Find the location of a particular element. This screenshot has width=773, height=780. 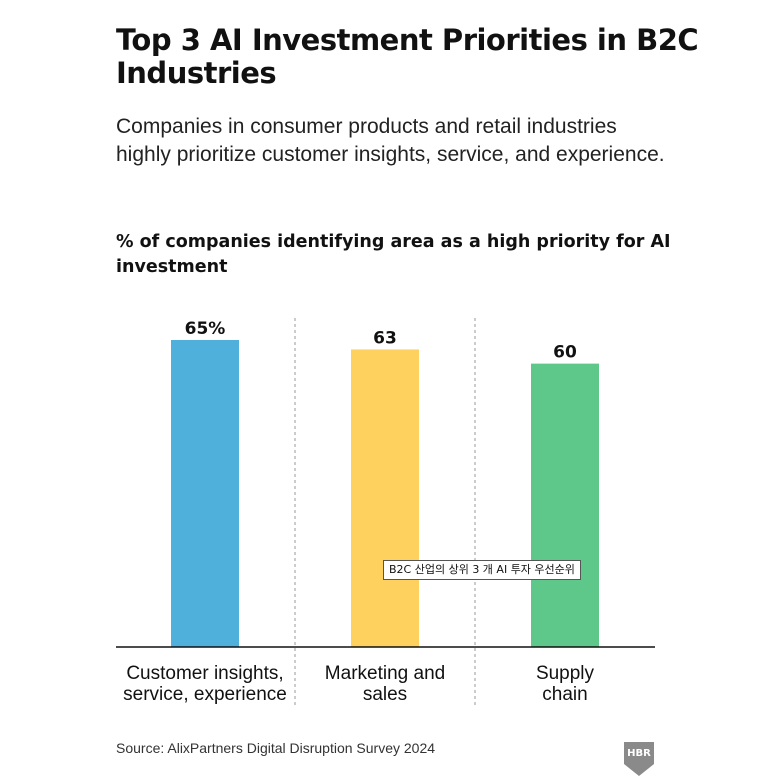

bar-value-label-2: 63 is located at coordinates (385, 338).